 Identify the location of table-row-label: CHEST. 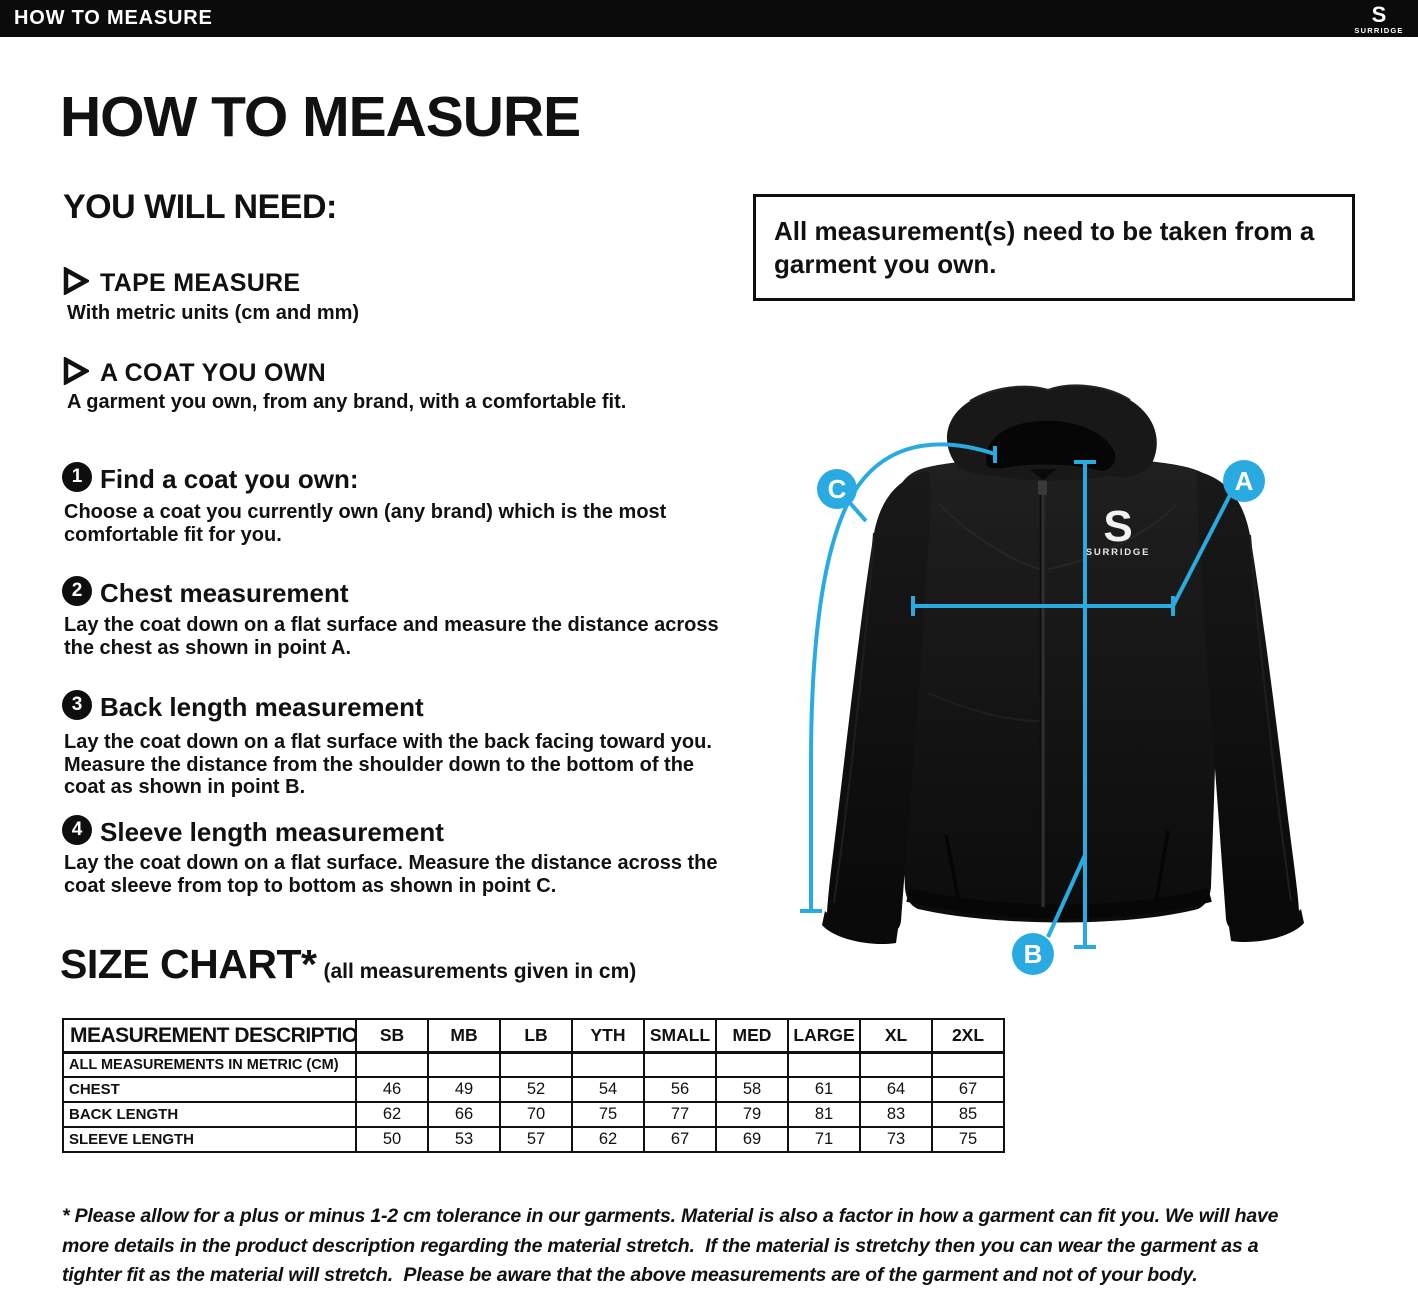
(209, 1089).